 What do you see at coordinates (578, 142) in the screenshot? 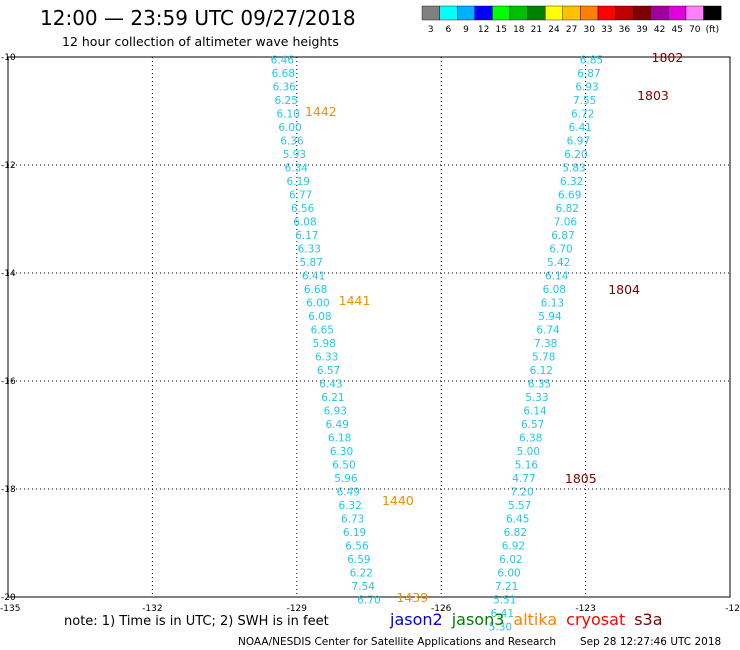
I see `swh-value-label: 6.97` at bounding box center [578, 142].